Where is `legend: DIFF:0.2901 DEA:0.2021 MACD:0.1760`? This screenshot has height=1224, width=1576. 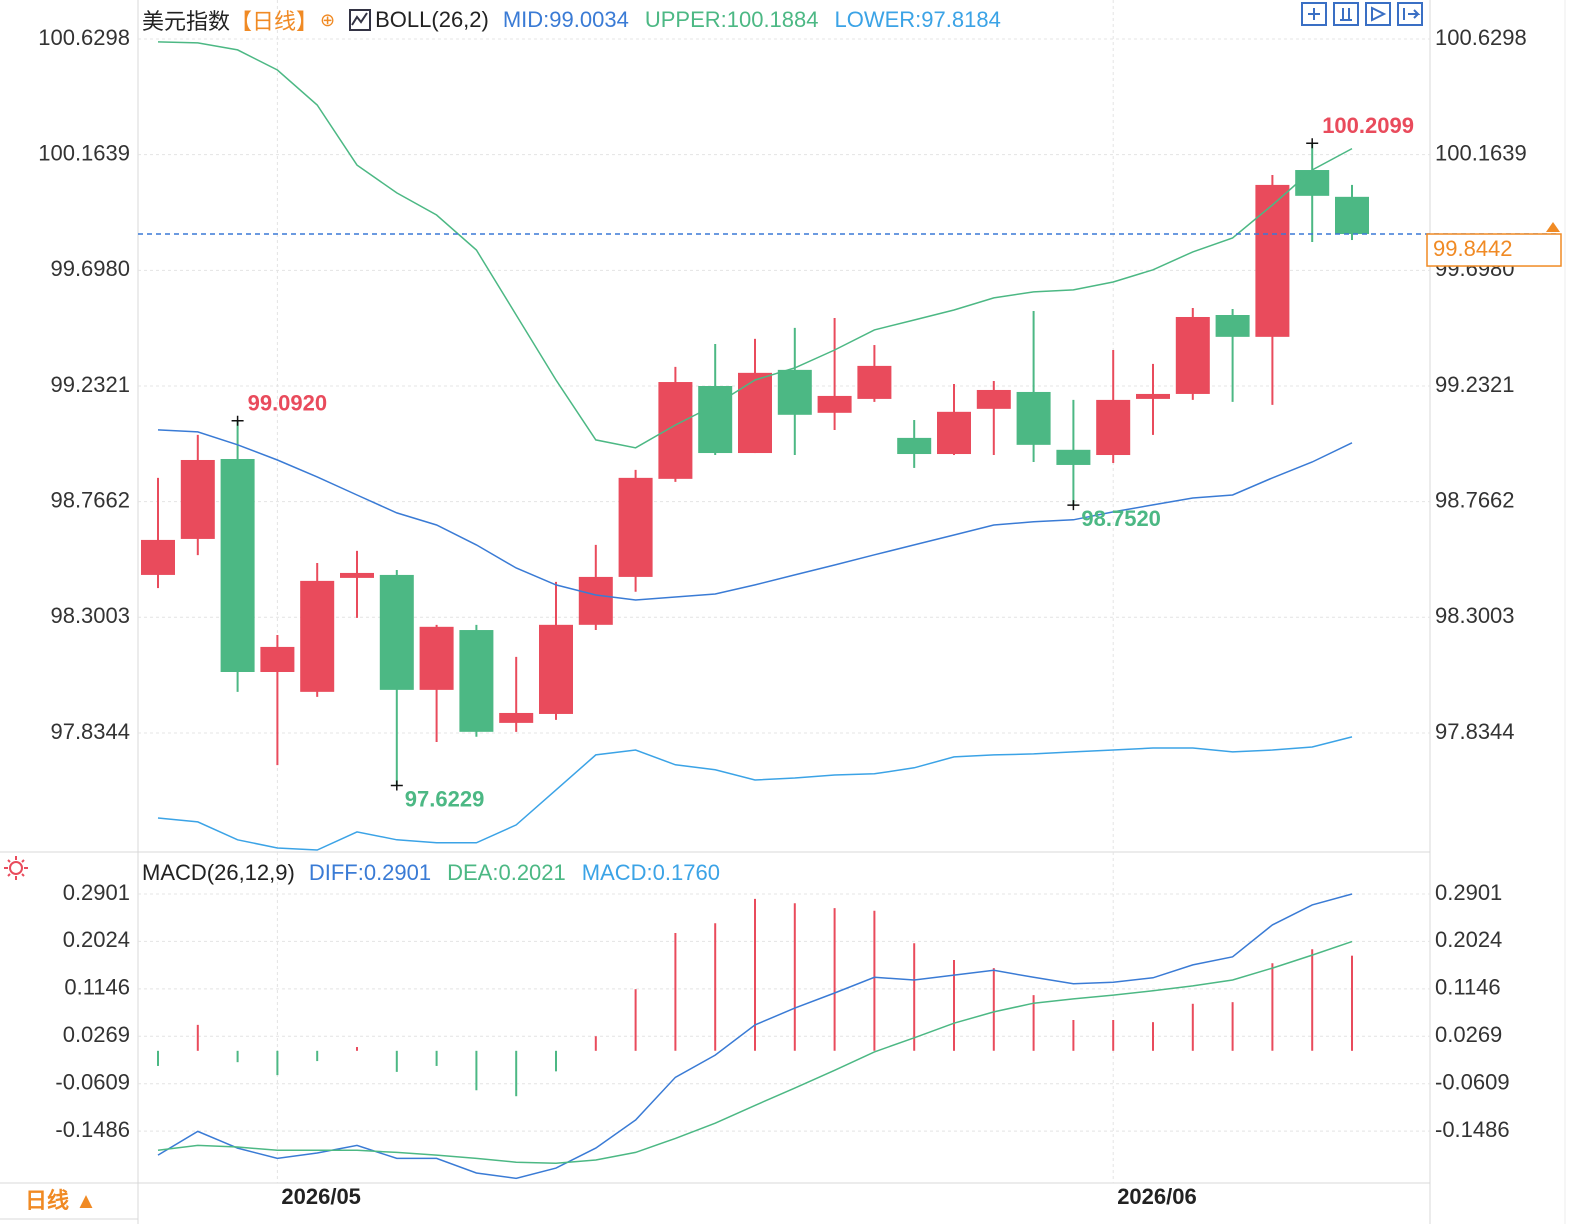
legend: DIFF:0.2901 DEA:0.2021 MACD:0.1760 is located at coordinates (514, 873).